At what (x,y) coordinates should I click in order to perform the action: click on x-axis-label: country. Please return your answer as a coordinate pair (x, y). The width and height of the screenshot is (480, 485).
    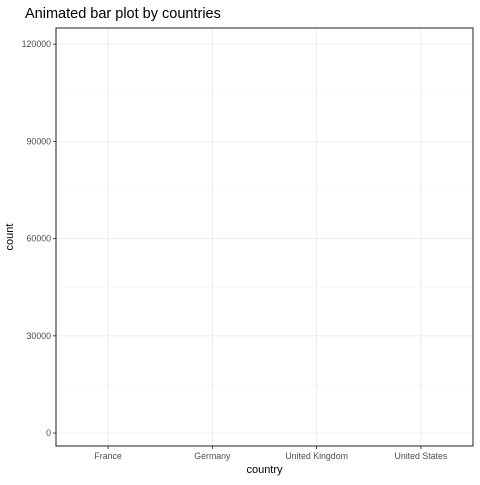
    Looking at the image, I should click on (264, 470).